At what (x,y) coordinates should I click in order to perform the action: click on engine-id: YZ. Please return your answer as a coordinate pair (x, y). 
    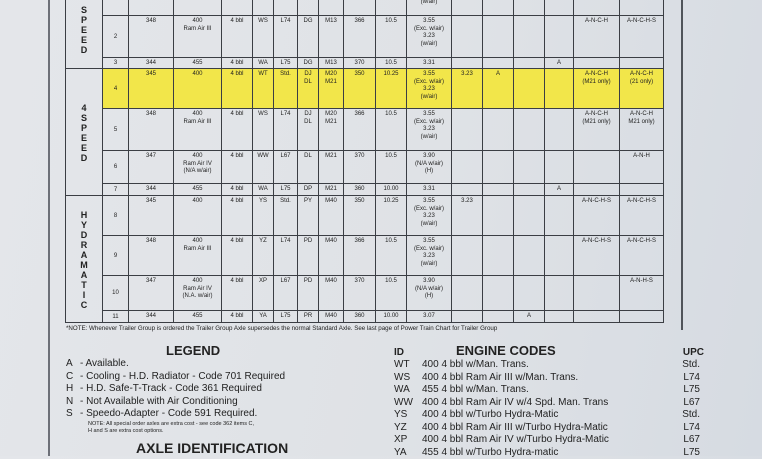
    Looking at the image, I should click on (408, 427).